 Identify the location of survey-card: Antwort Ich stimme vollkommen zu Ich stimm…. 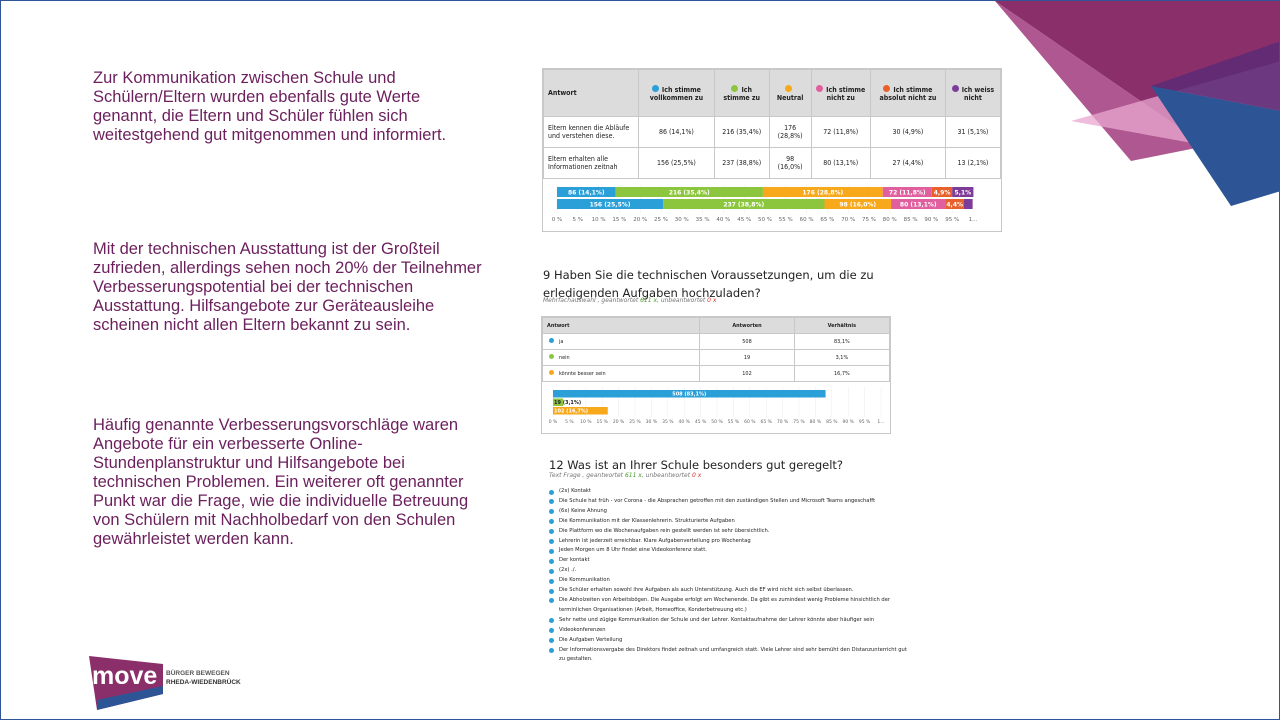
(772, 150).